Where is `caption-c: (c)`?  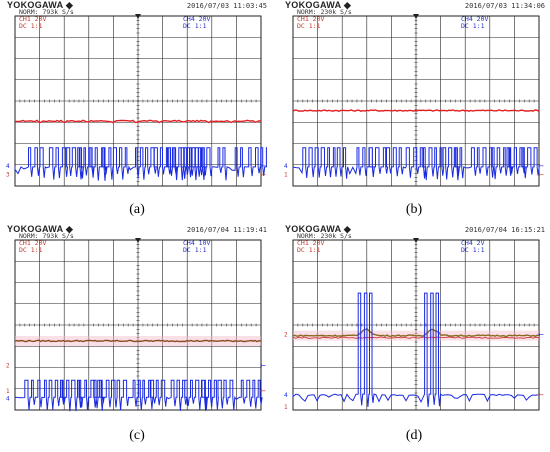
caption-c: (c) is located at coordinates (137, 435).